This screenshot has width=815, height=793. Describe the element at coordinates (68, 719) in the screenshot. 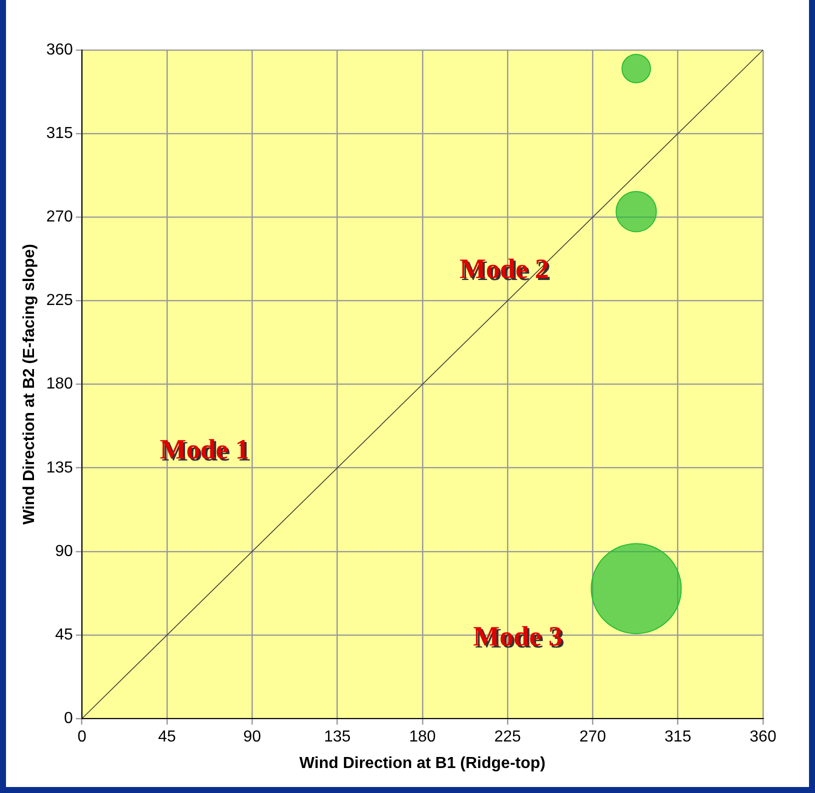

I see `y-tick-label: 0` at that location.